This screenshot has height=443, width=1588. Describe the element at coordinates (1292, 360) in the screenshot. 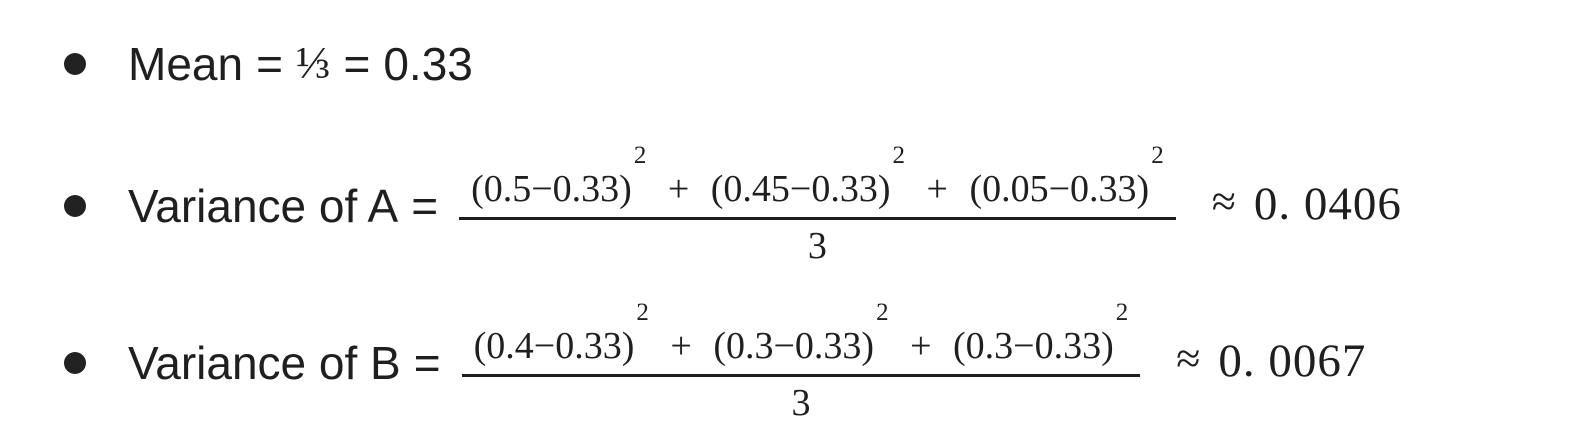

I see `result-value: 0. 0067` at that location.